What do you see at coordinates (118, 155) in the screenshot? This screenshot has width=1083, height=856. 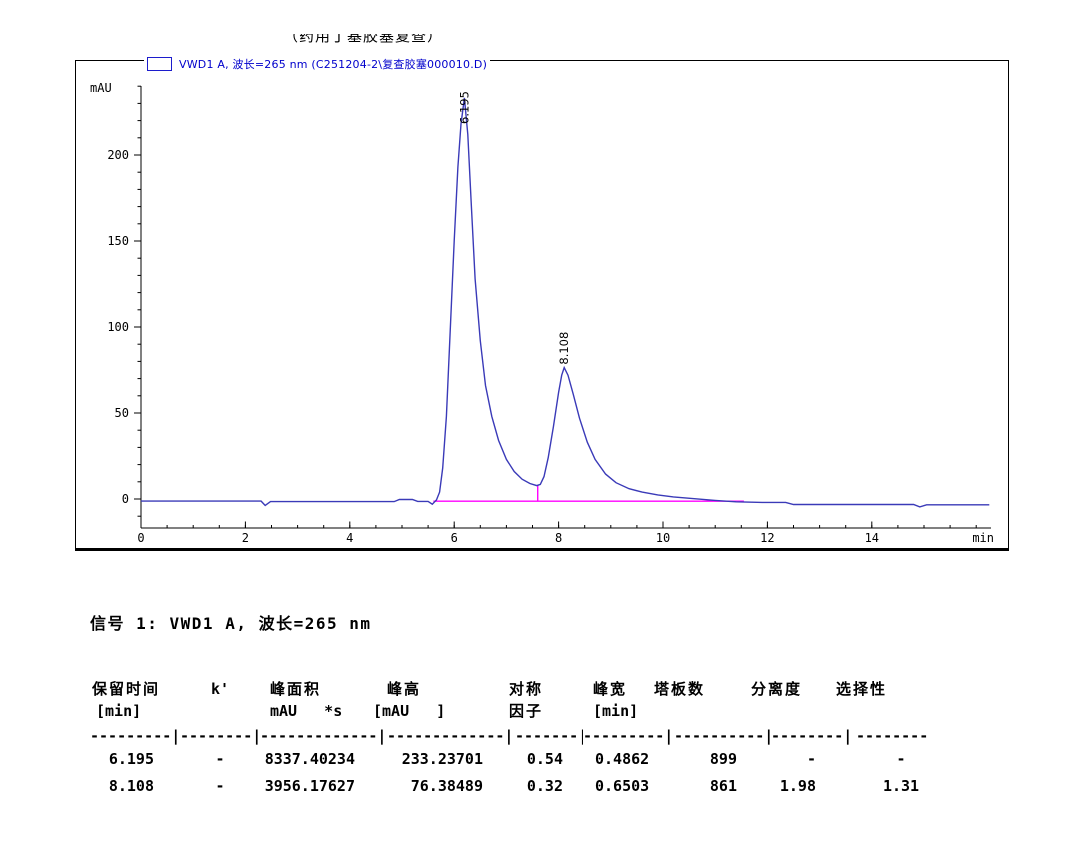 I see `y-tick-label: 200` at bounding box center [118, 155].